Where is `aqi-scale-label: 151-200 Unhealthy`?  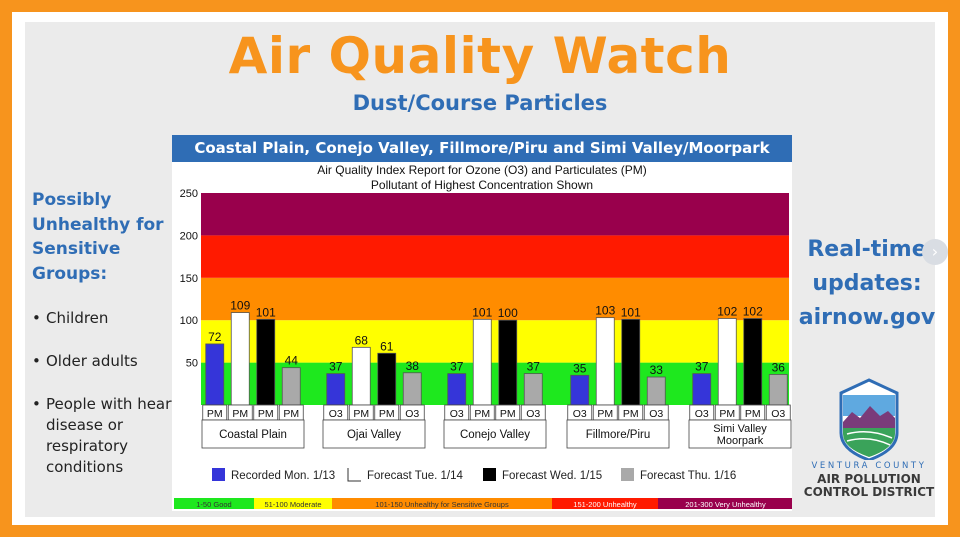 aqi-scale-label: 151-200 Unhealthy is located at coordinates (605, 504).